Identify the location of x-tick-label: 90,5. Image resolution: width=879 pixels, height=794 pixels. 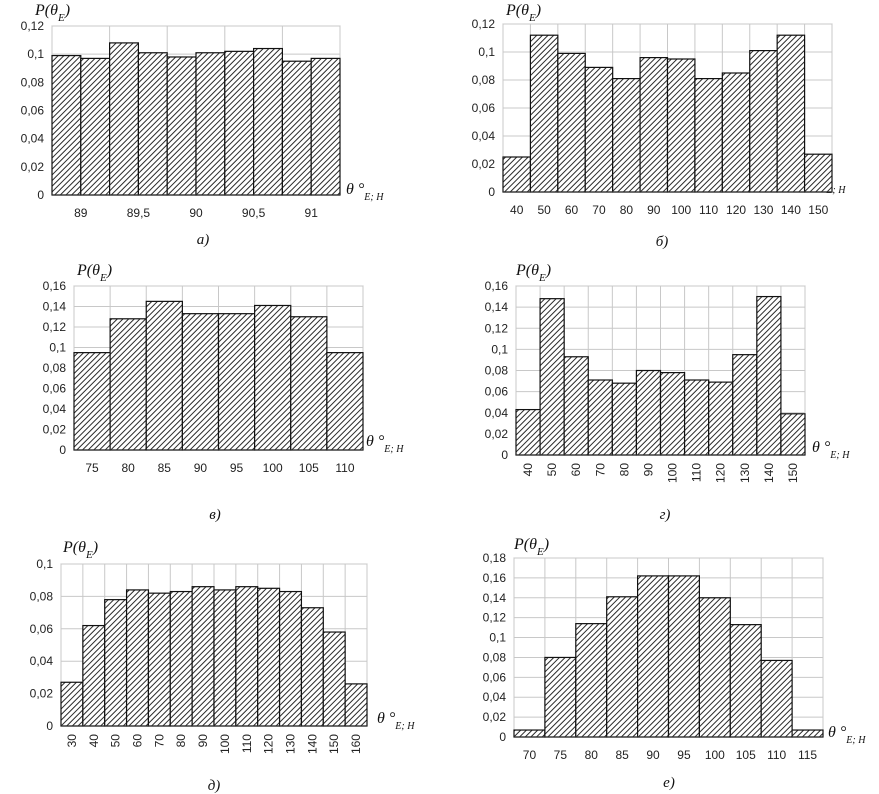
(254, 213).